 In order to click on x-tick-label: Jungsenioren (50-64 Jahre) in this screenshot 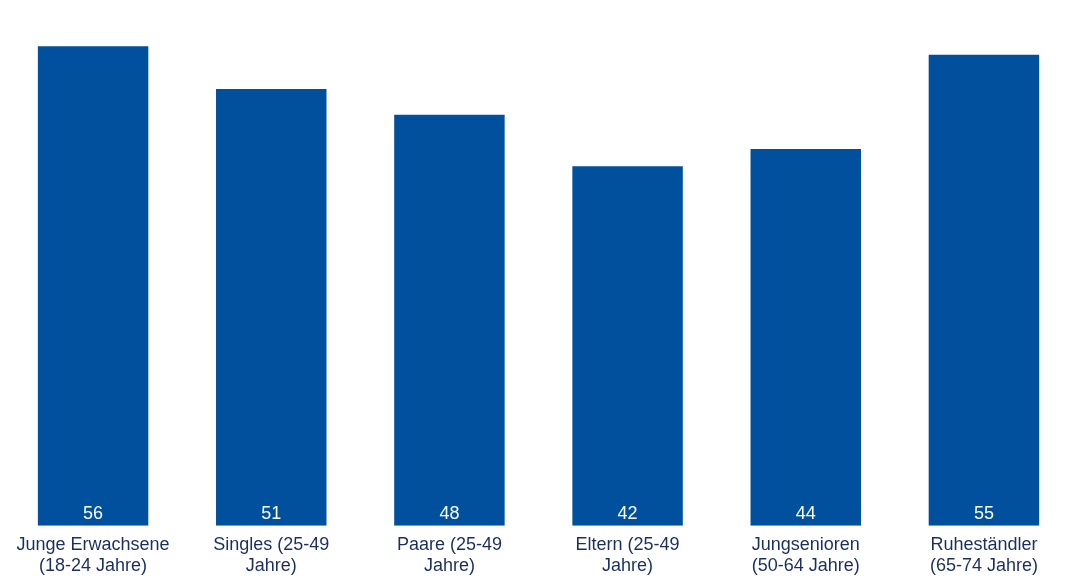, I will do `click(805, 554)`.